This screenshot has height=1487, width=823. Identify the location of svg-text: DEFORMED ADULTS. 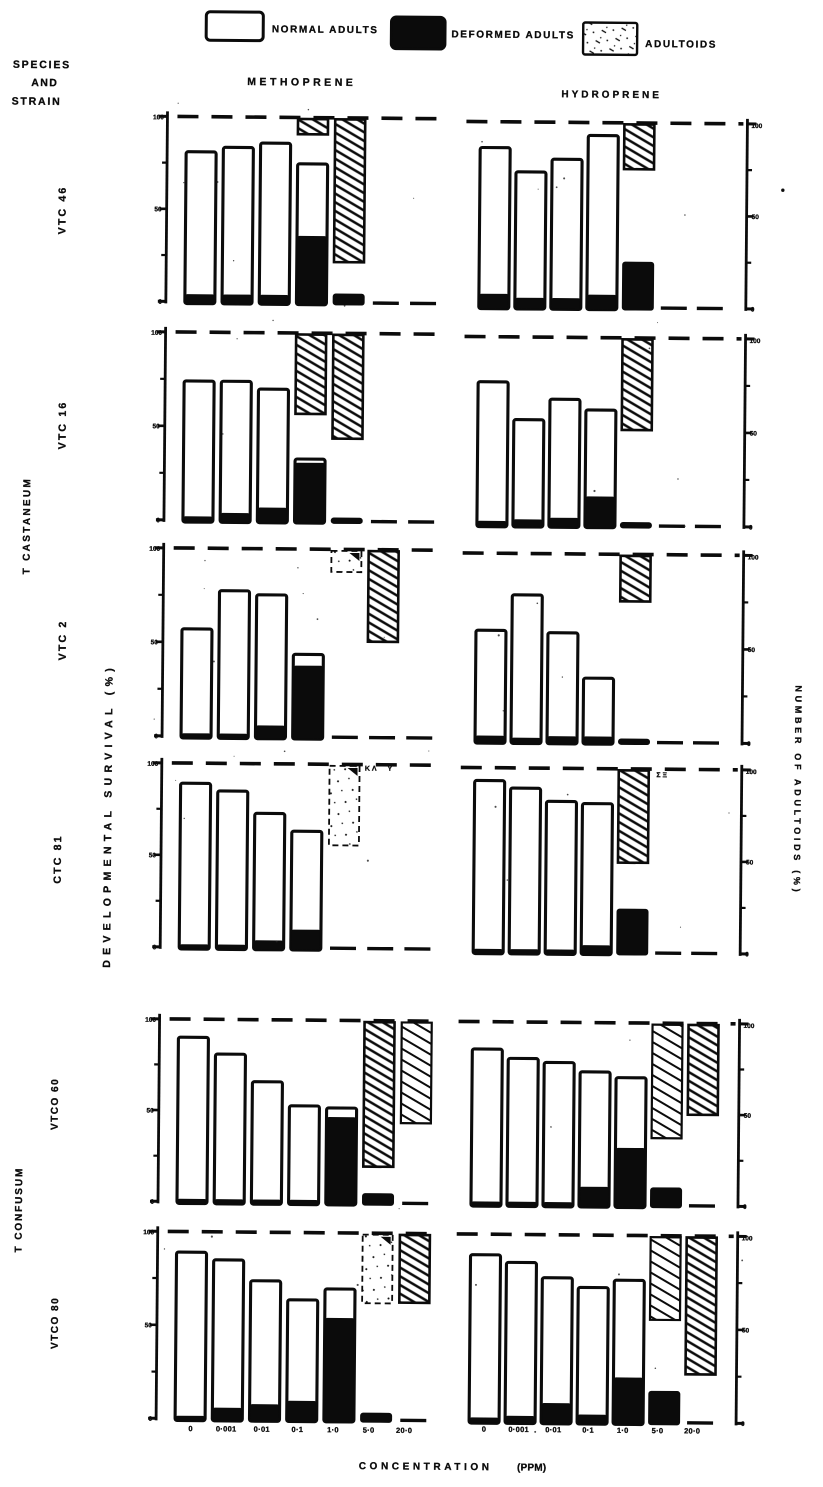
(513, 35).